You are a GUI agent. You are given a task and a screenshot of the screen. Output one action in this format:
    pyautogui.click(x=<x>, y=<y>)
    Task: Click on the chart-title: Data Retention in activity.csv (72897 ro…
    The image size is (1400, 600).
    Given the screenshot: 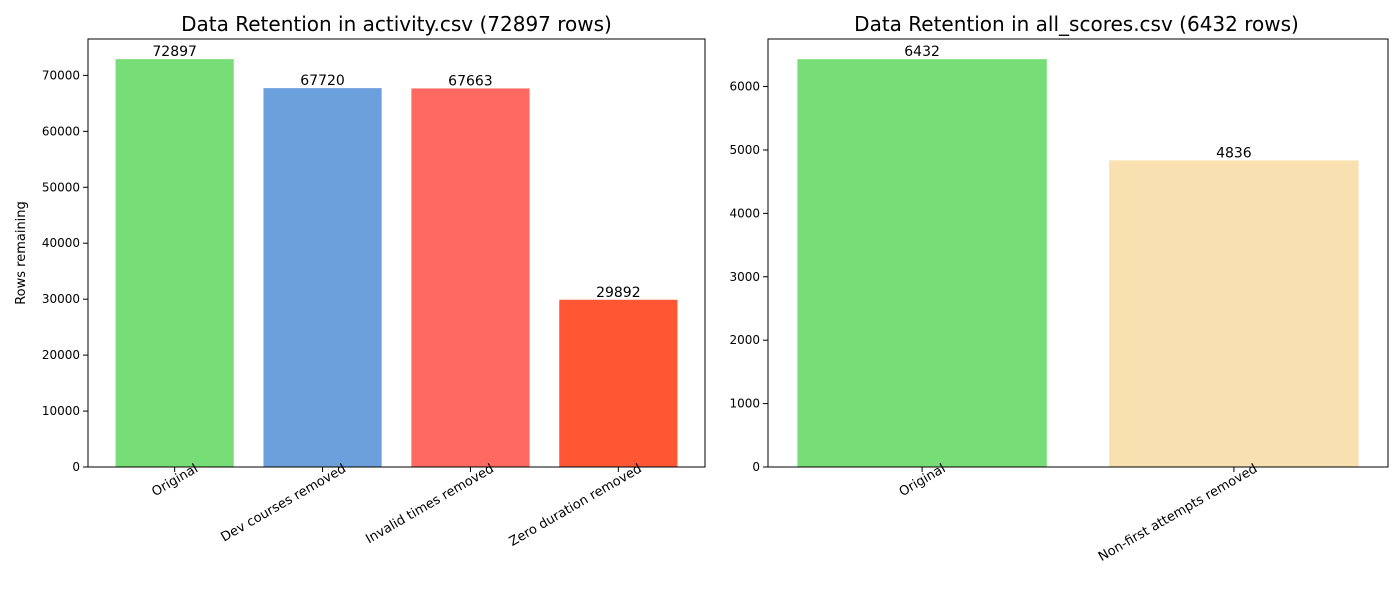 What is the action you would take?
    pyautogui.click(x=396, y=24)
    